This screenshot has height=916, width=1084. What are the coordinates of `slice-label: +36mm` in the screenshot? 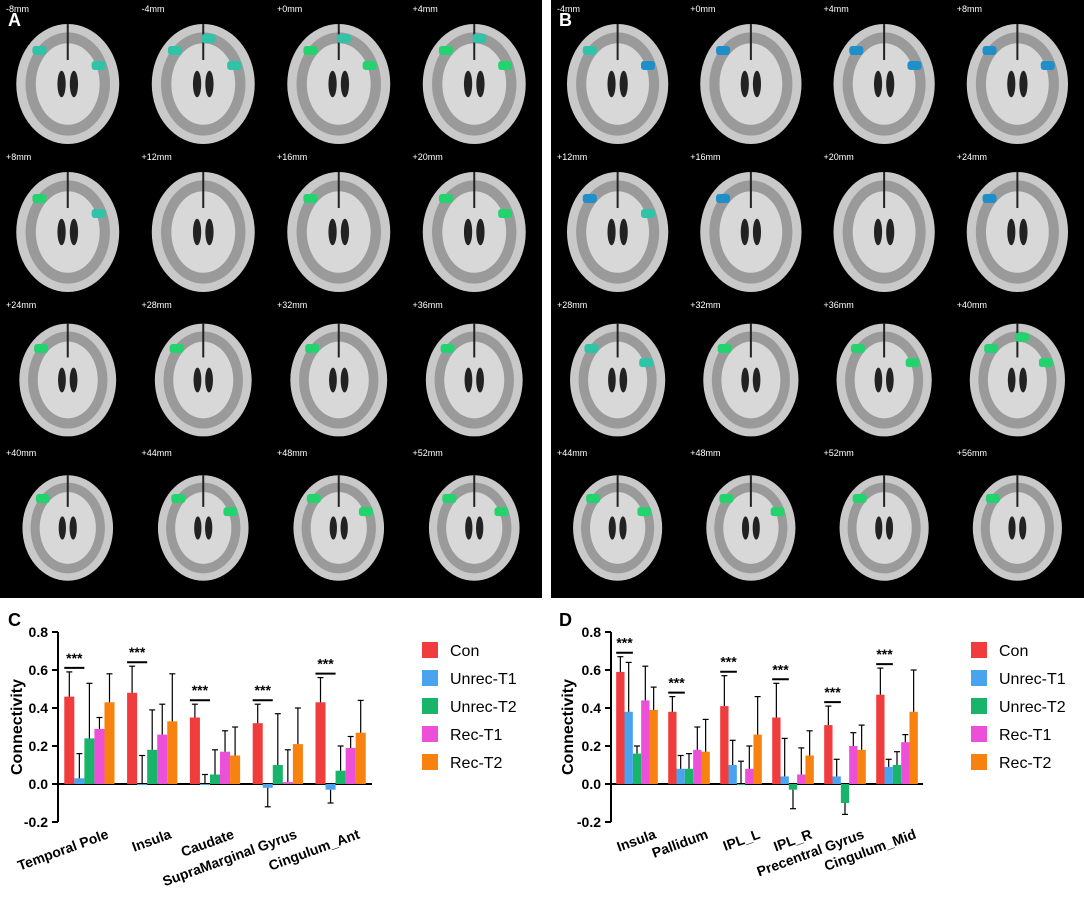 It's located at (428, 305).